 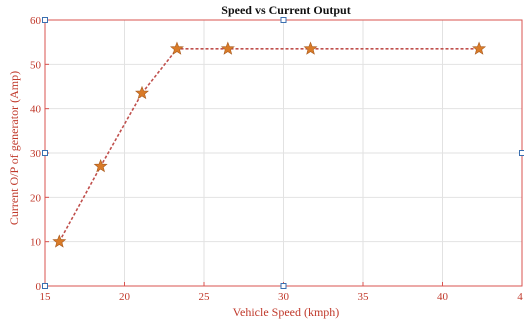 I want to click on y-tick-label: 20, so click(x=36, y=198).